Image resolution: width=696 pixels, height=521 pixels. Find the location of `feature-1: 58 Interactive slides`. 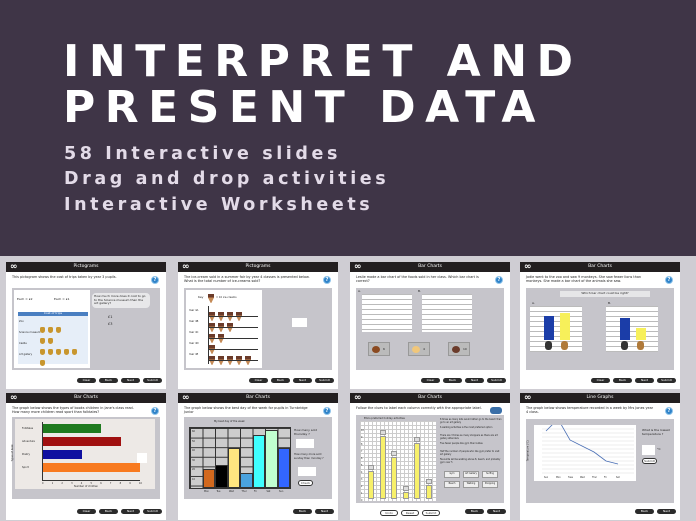

feature-1: 58 Interactive slides is located at coordinates (203, 154).